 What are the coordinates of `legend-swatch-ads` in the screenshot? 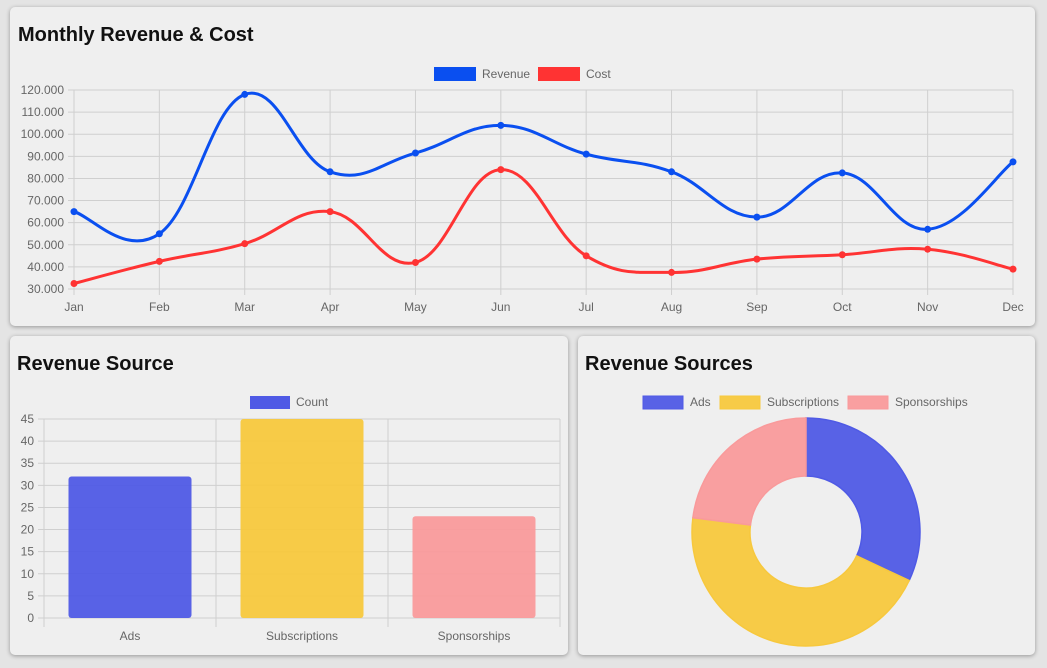 It's located at (663, 402).